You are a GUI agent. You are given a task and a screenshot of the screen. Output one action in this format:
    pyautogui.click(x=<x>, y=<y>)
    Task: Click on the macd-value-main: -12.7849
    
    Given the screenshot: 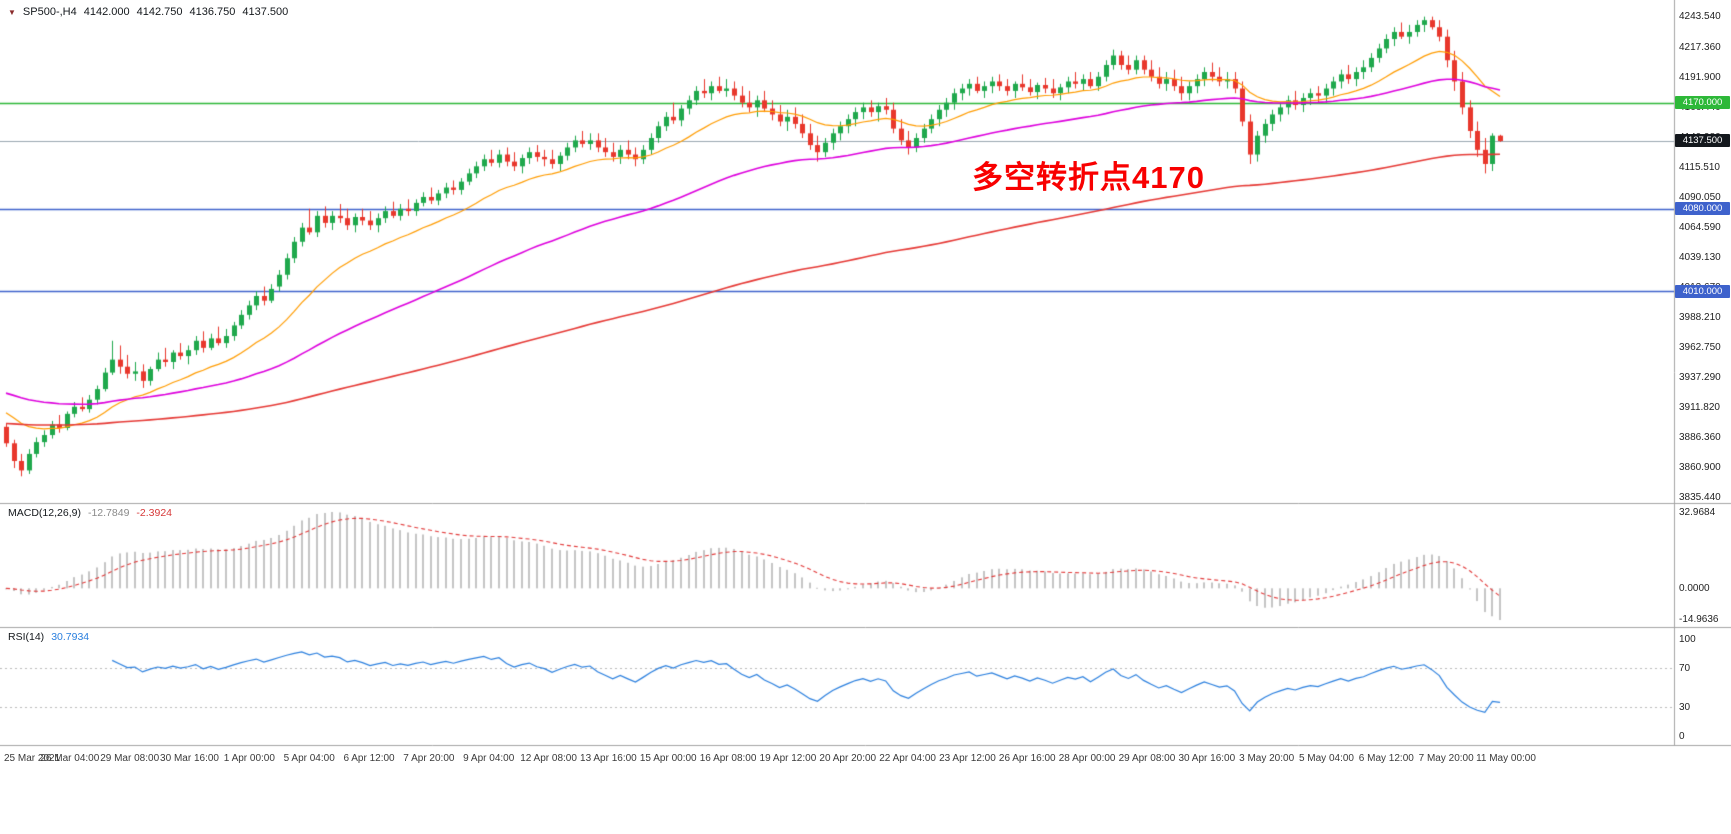 What is the action you would take?
    pyautogui.click(x=108, y=513)
    